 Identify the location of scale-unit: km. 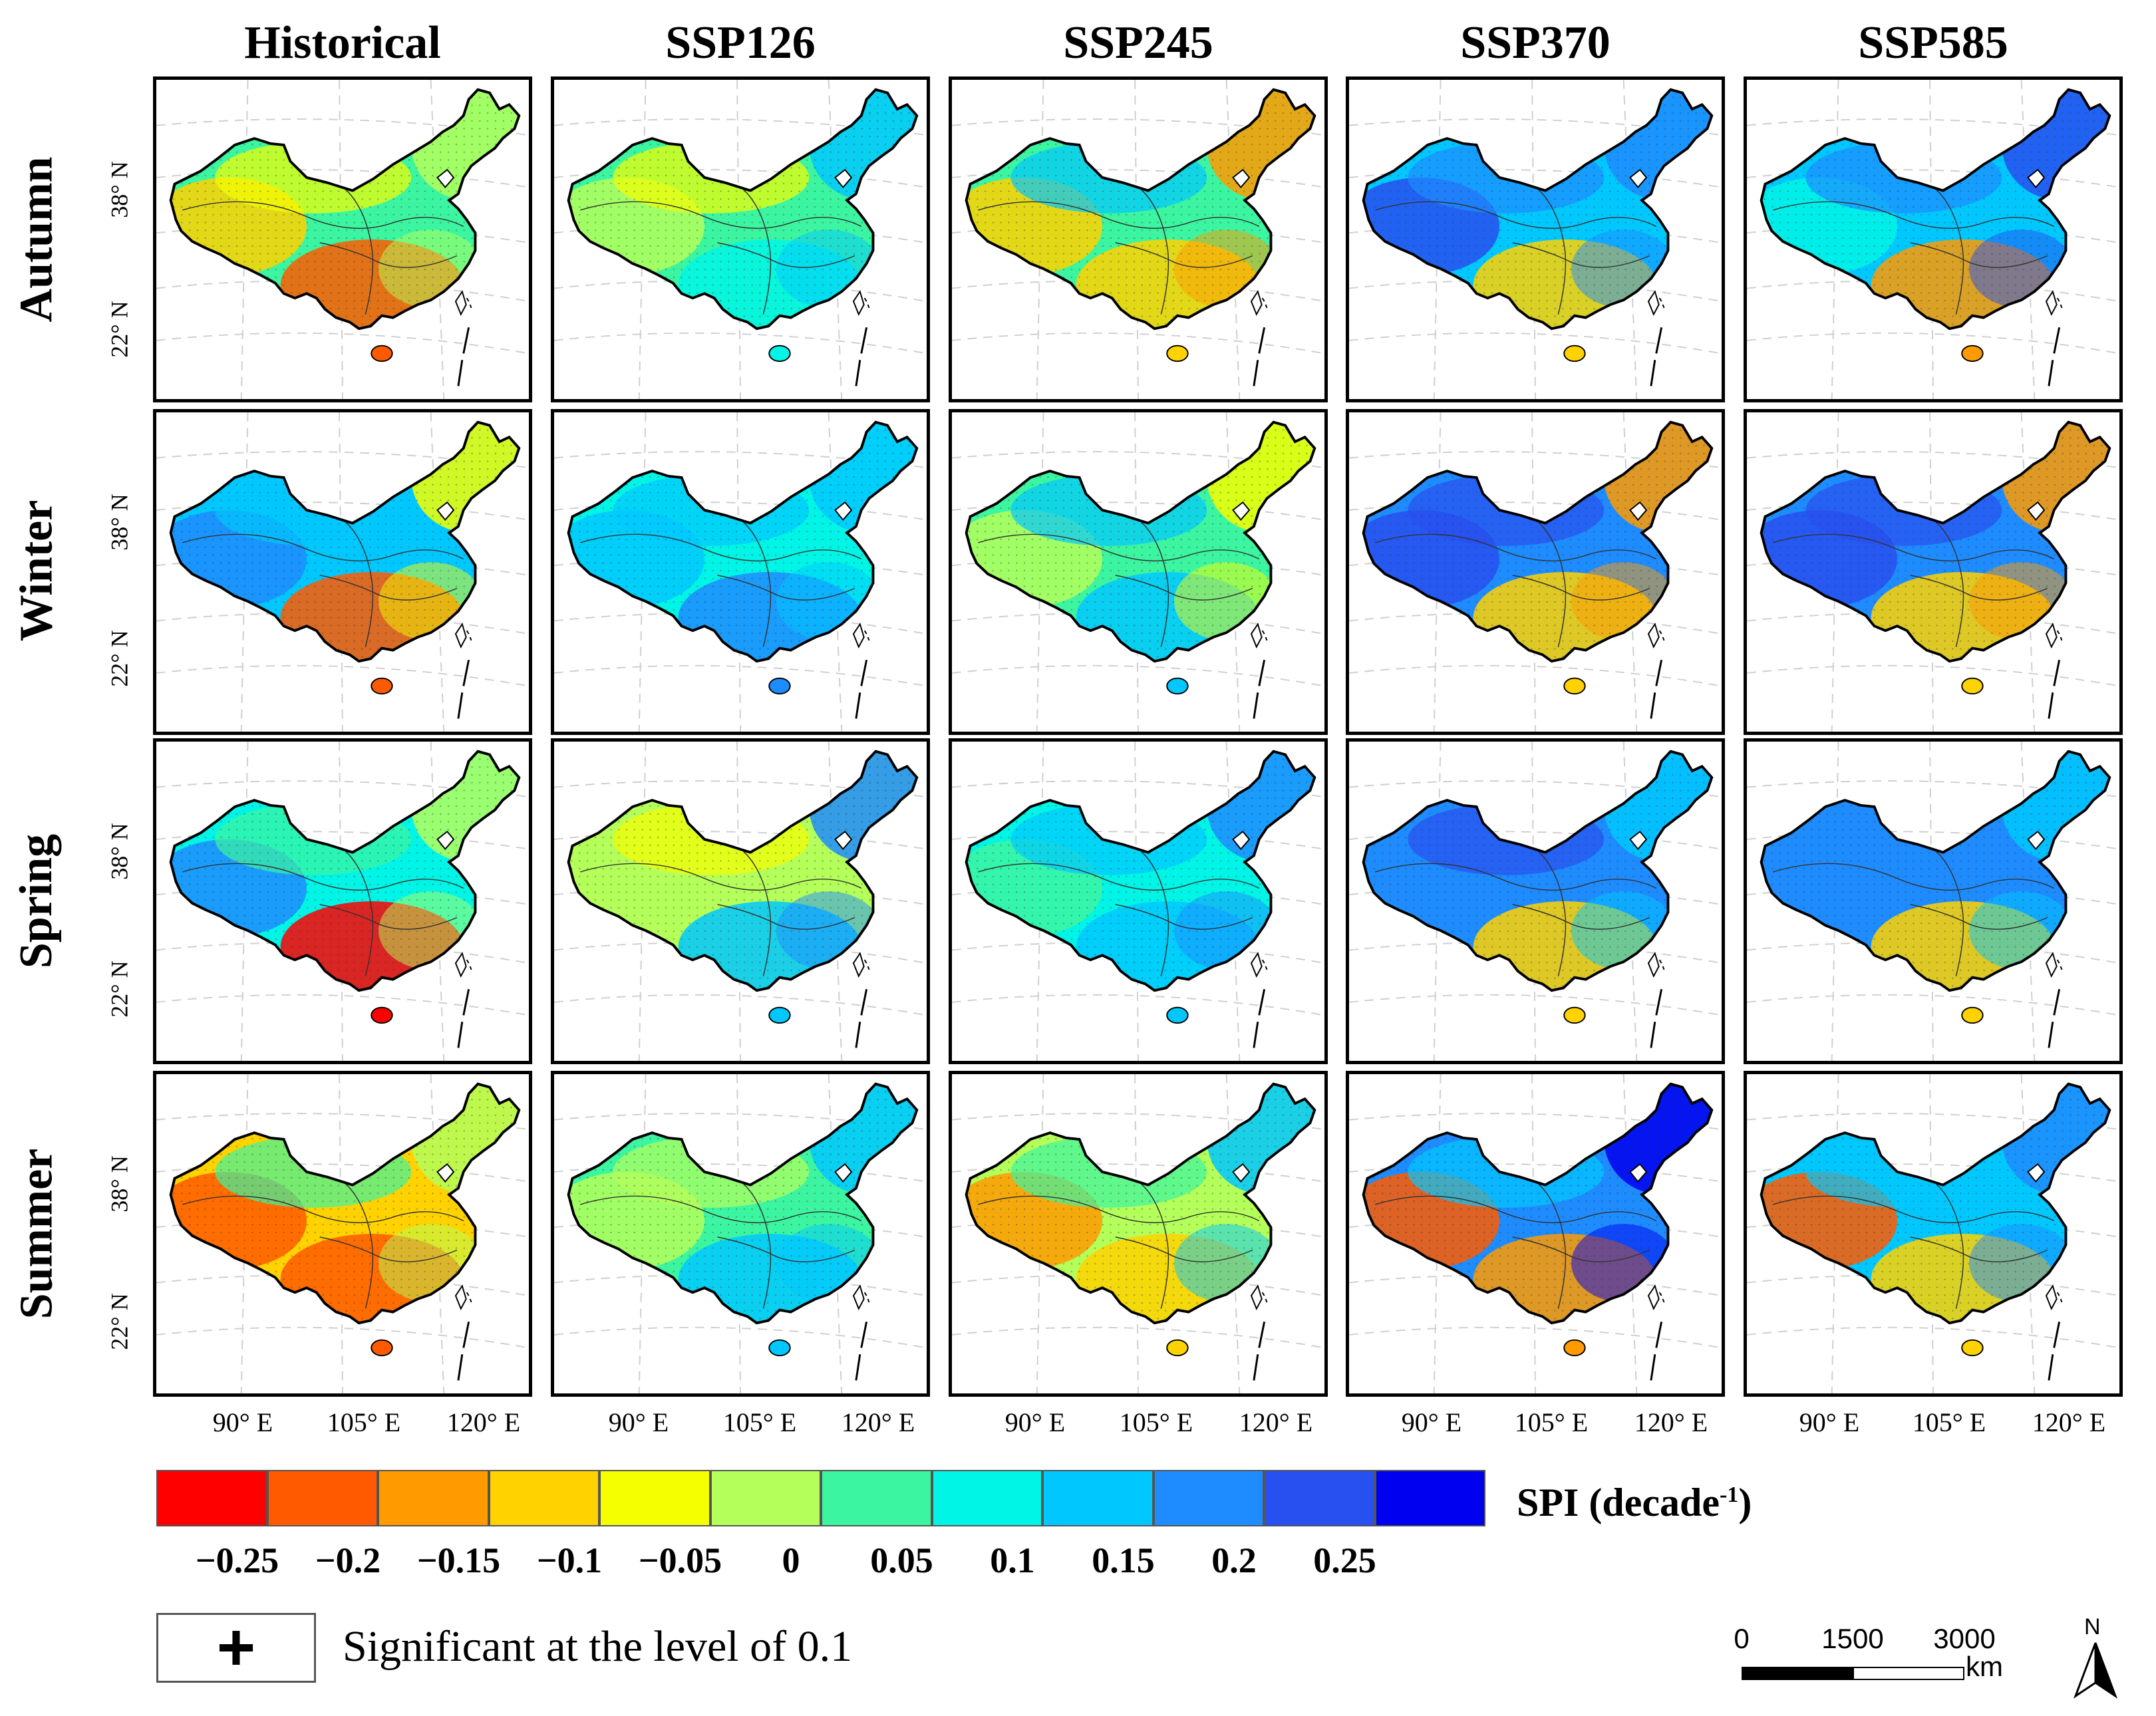
(1985, 1667).